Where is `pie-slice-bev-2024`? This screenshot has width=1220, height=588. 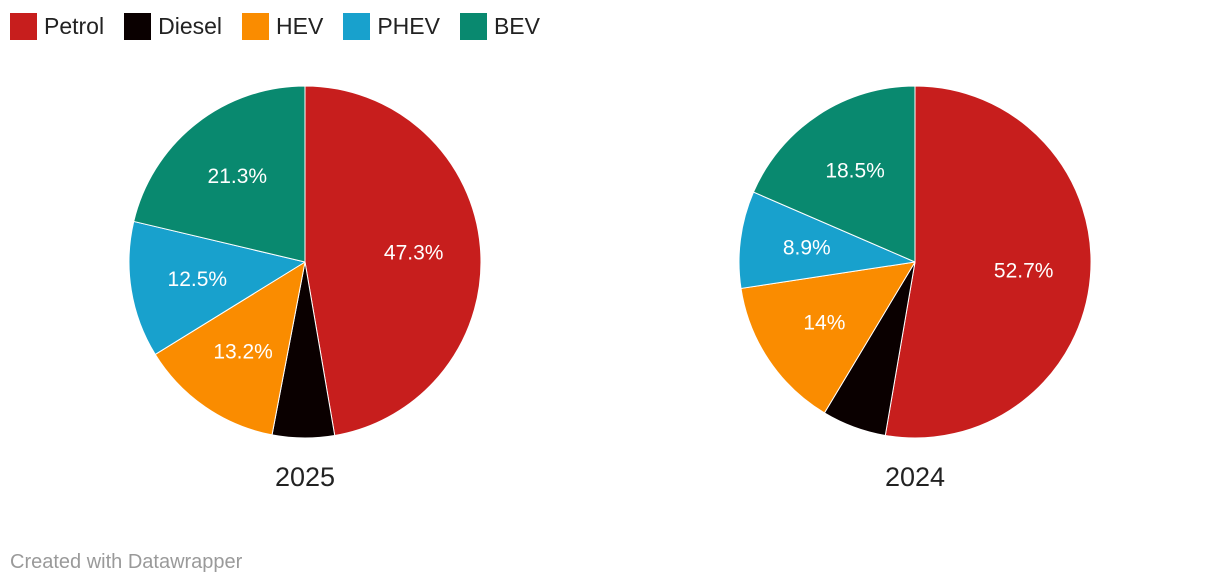 pie-slice-bev-2024 is located at coordinates (834, 174).